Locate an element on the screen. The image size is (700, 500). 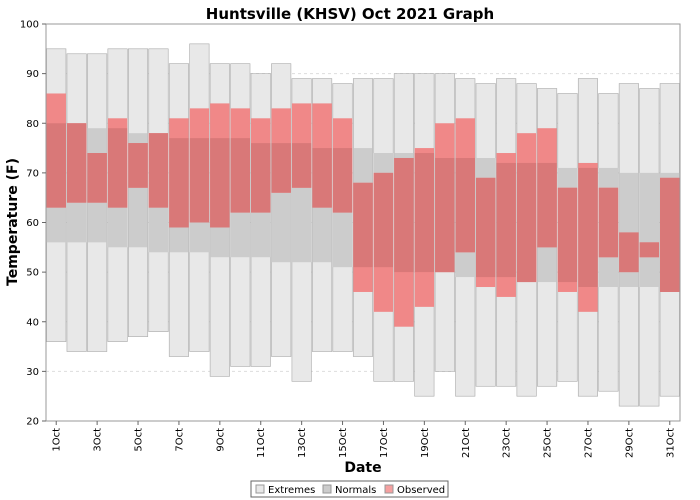
y-tick-label: 70 is located at coordinates (32, 173).